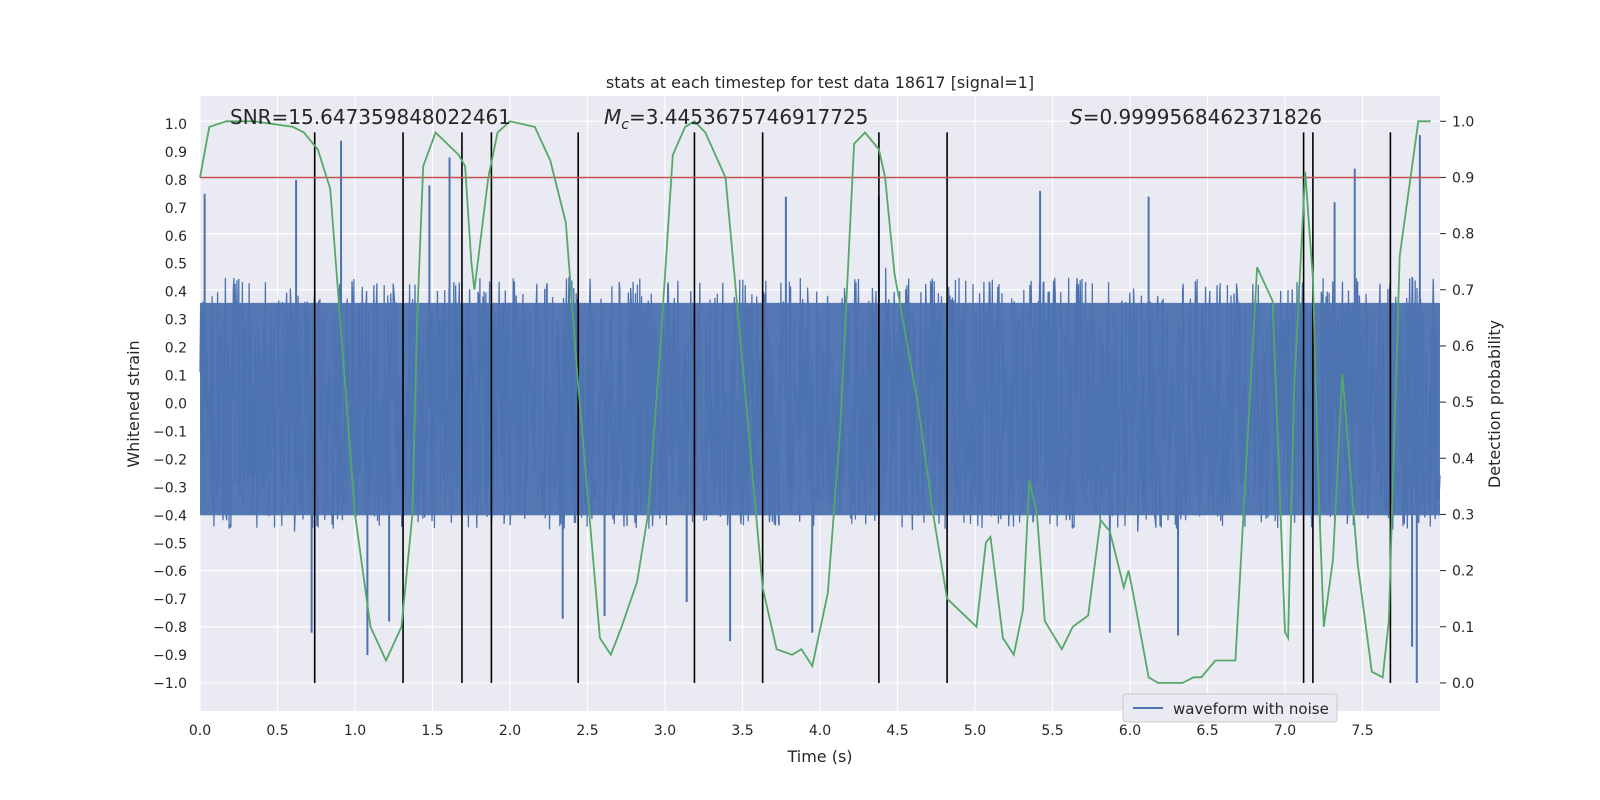  I want to click on x-tick-label: 3.5, so click(742, 731).